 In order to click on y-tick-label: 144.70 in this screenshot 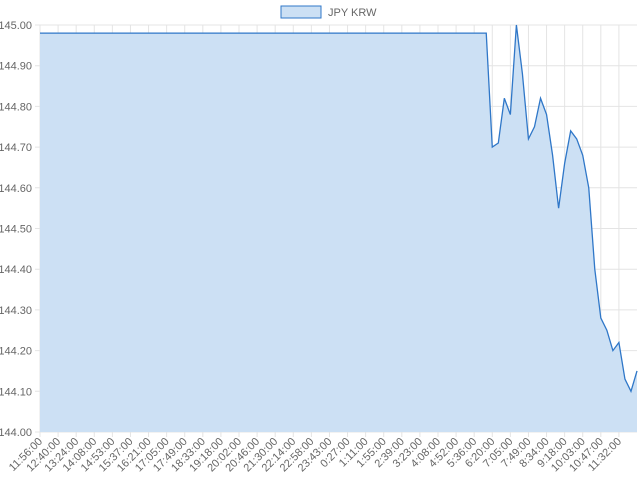, I will do `click(16, 148)`.